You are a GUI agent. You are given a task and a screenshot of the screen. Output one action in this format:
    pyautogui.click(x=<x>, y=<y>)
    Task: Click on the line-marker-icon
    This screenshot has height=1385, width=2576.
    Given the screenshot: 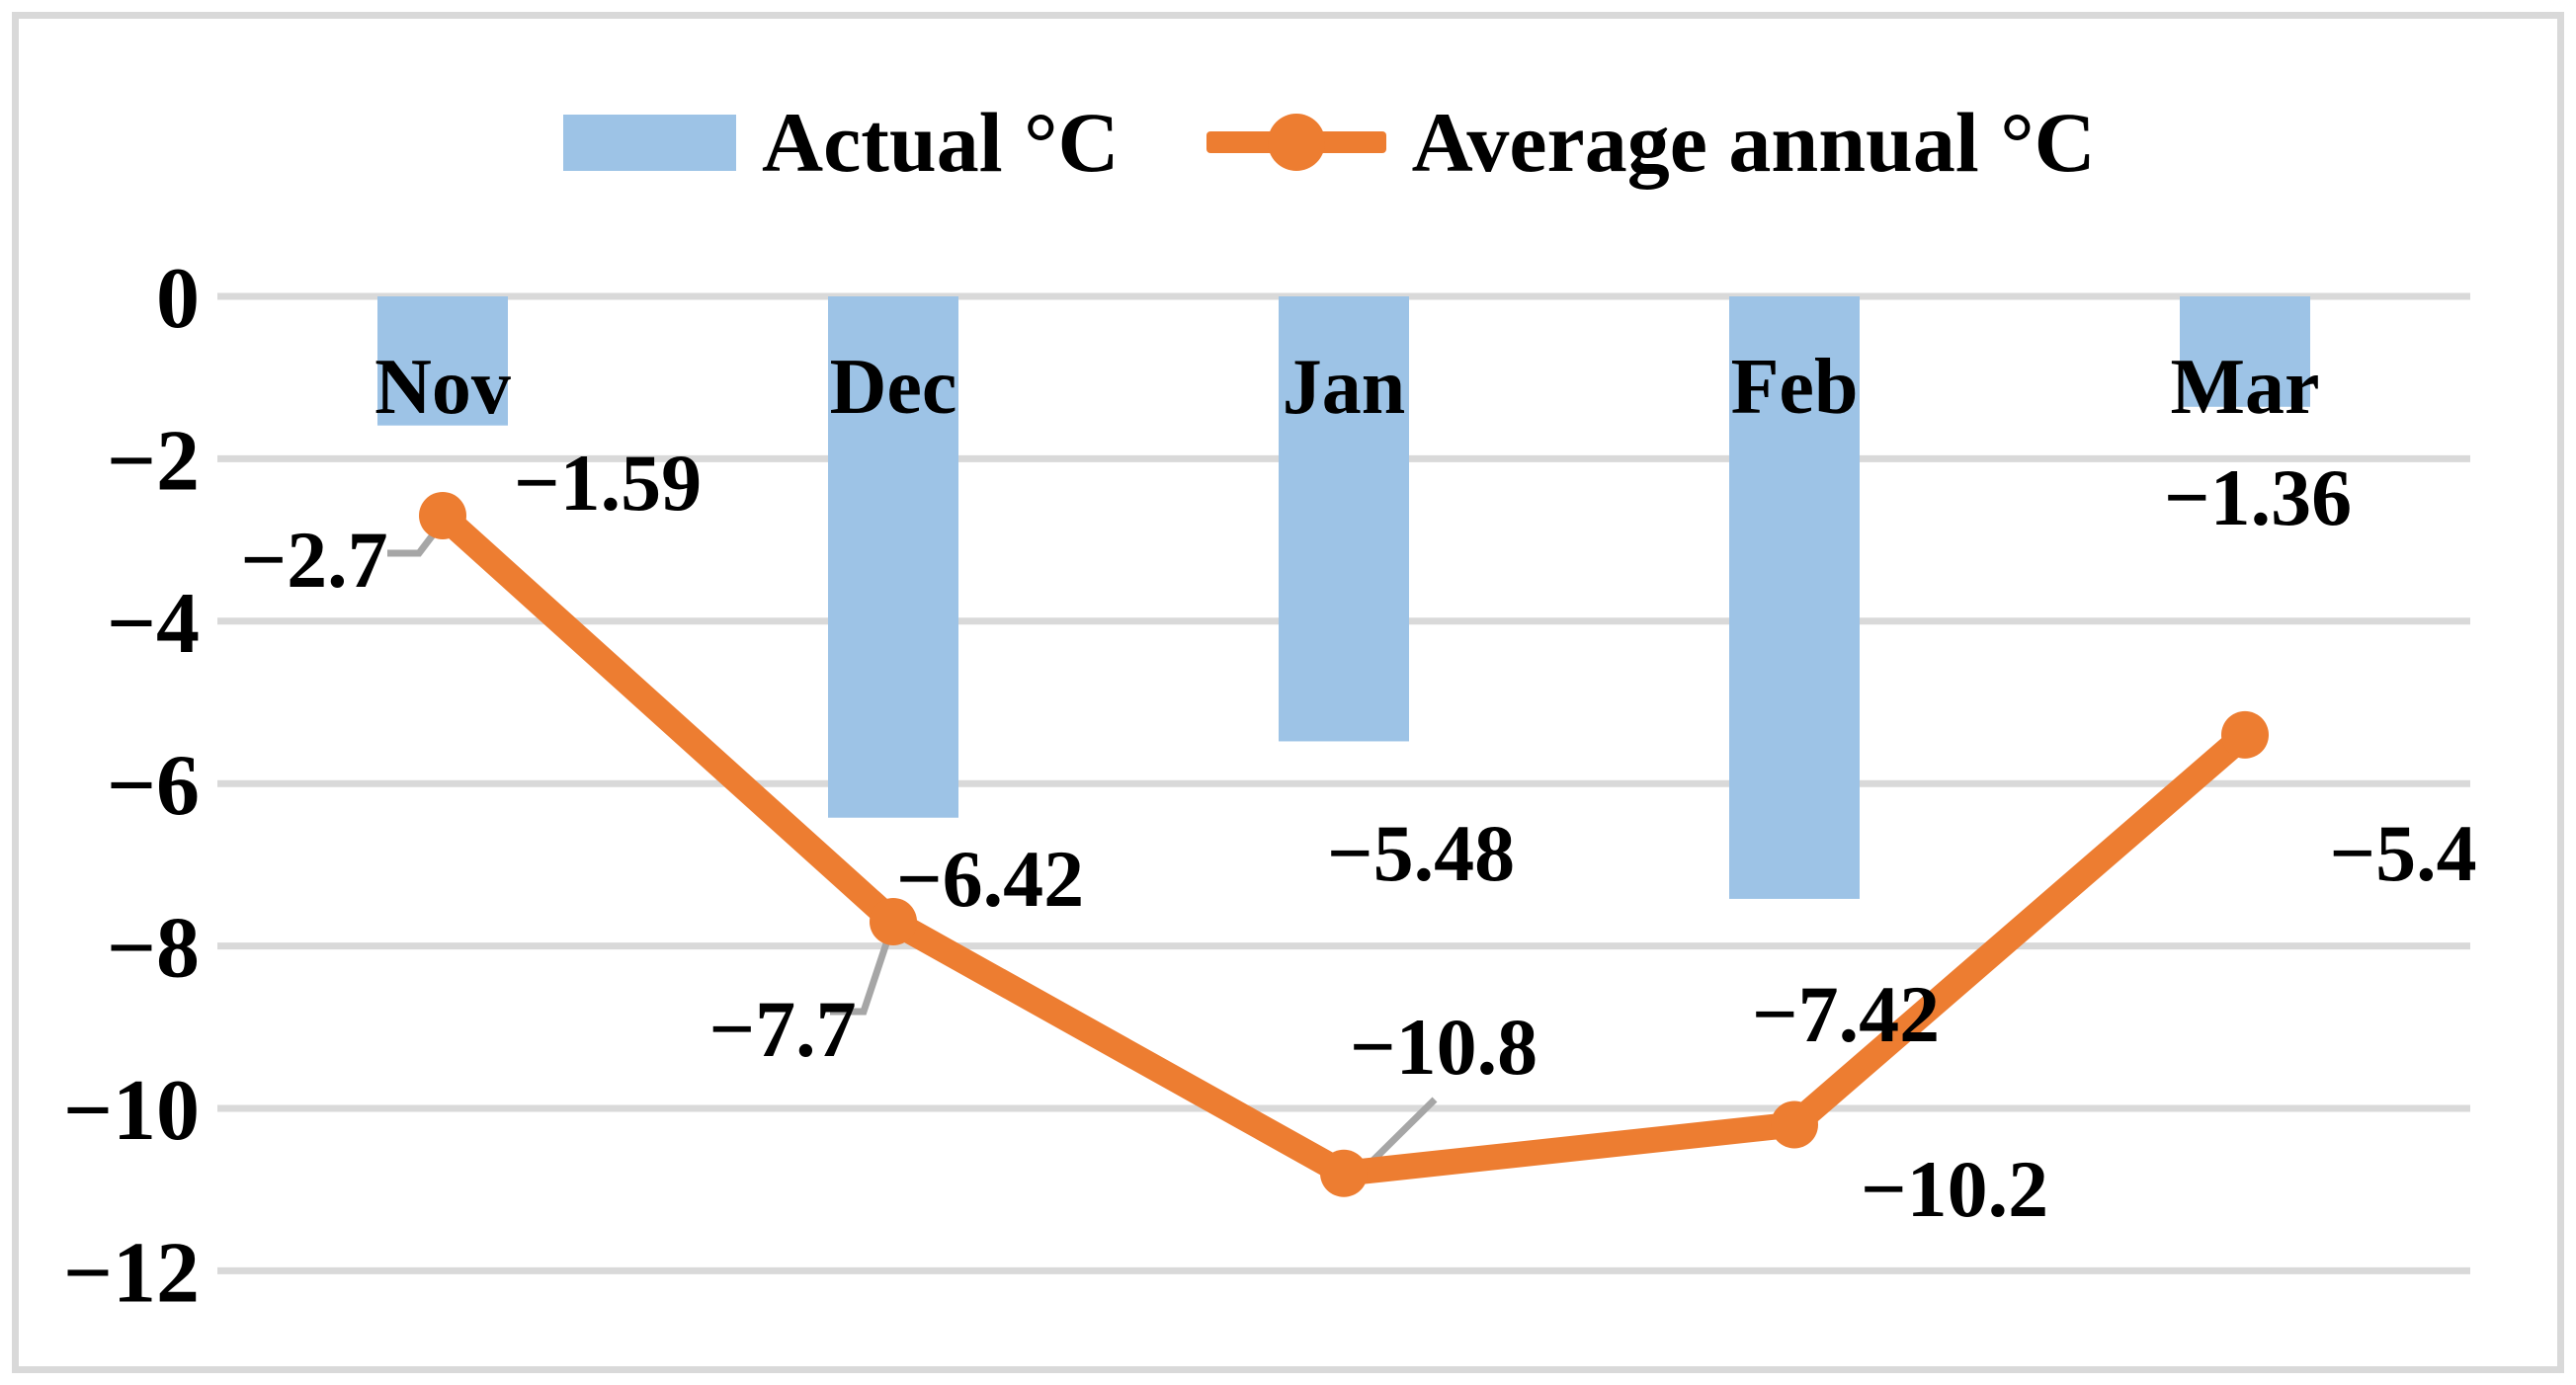 What is the action you would take?
    pyautogui.click(x=1295, y=142)
    